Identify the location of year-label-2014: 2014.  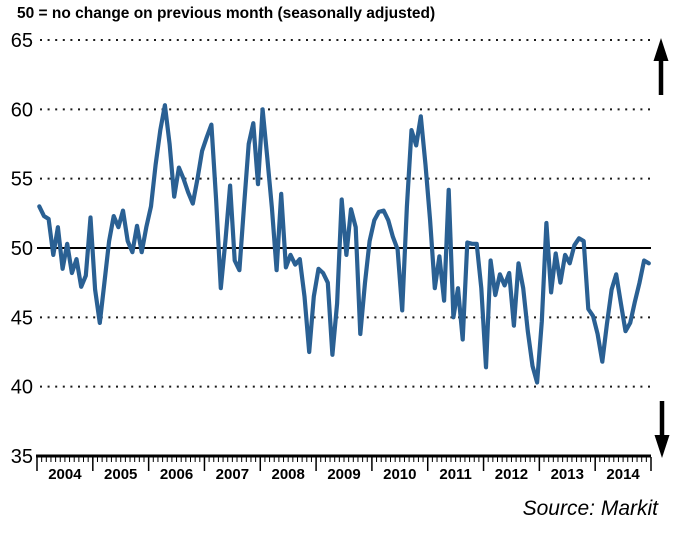
(623, 474).